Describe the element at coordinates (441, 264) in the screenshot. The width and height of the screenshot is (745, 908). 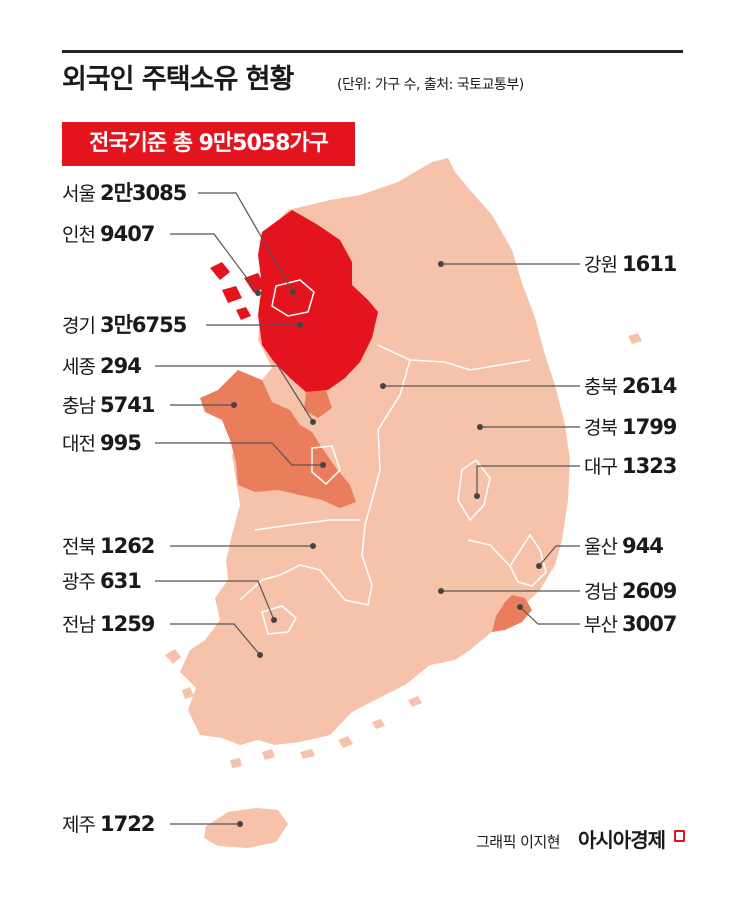
I see `dot-gangwon` at that location.